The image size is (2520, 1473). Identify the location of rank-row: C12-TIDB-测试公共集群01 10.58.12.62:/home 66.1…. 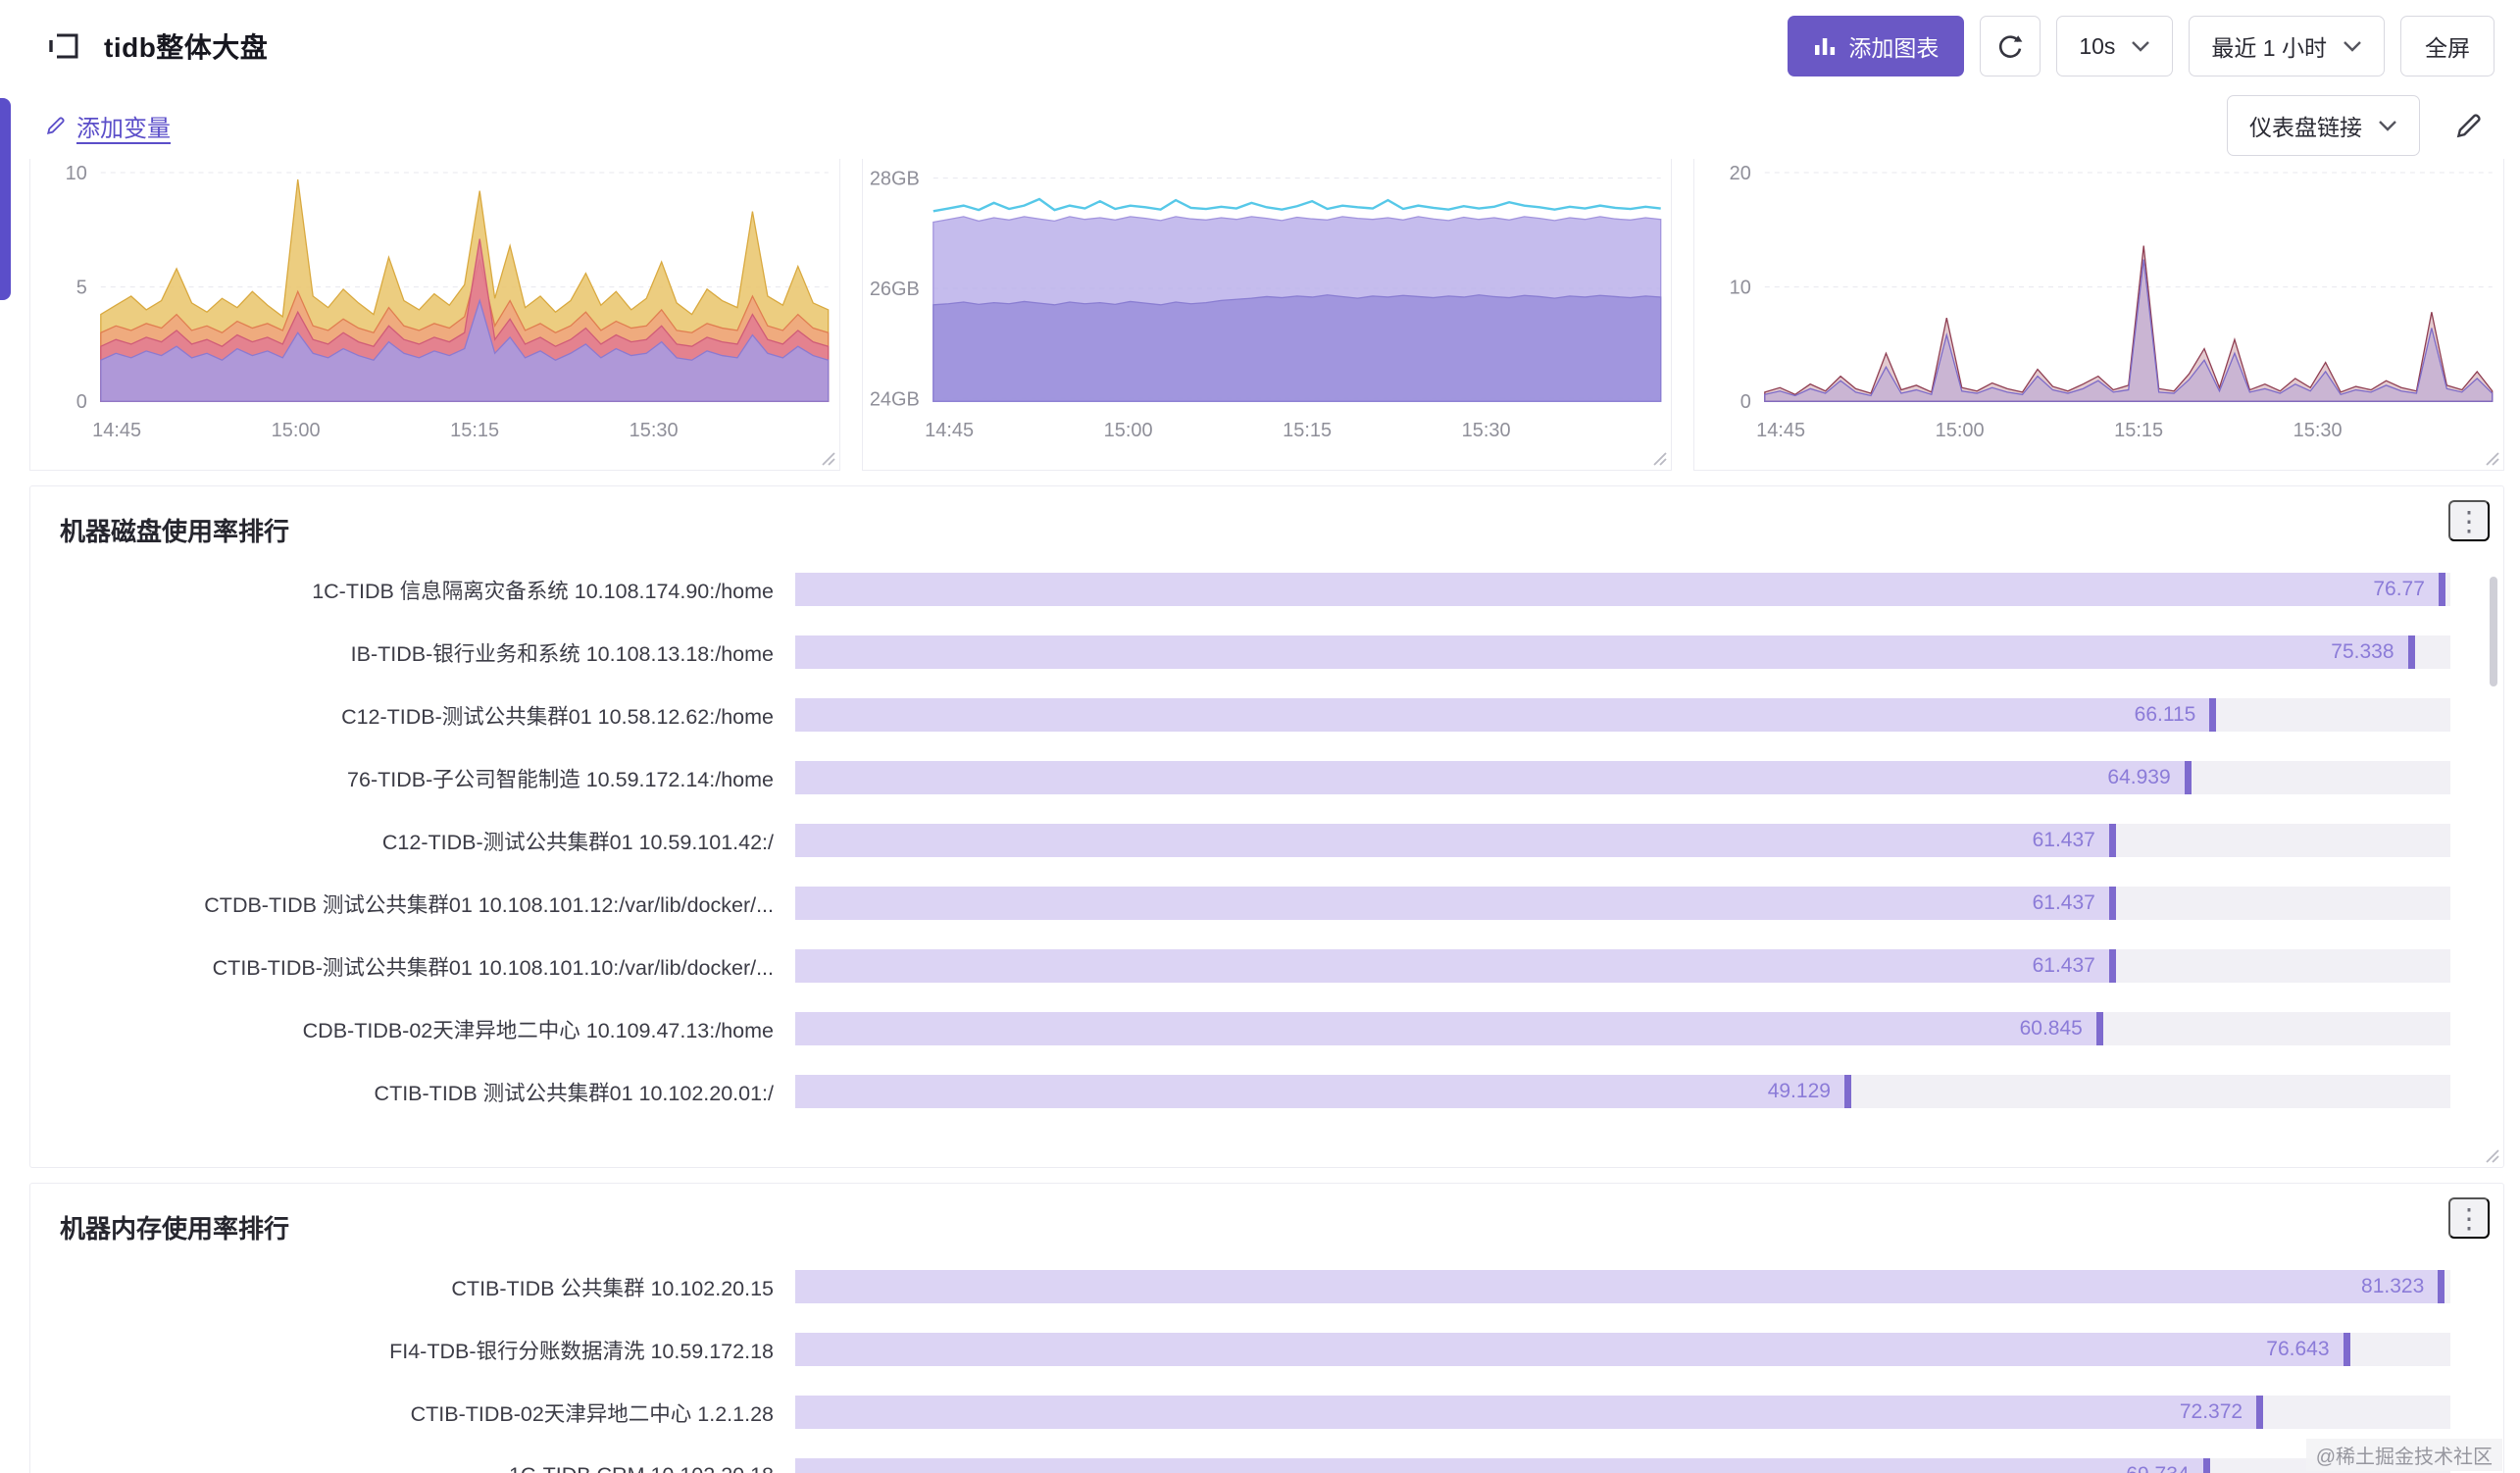
(1255, 715).